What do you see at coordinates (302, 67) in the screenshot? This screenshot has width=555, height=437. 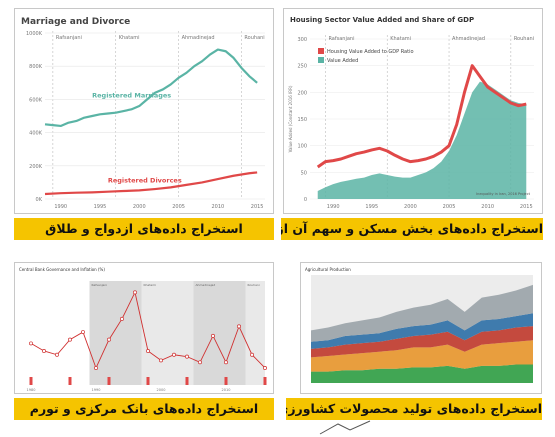 I see `y-tick-label: 250` at bounding box center [302, 67].